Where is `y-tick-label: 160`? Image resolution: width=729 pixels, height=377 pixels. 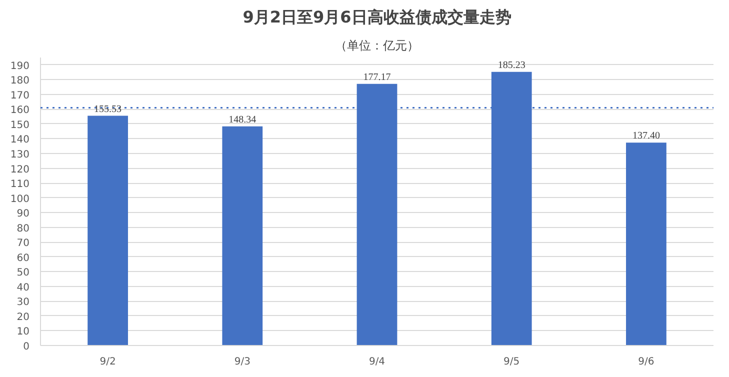 y-tick-label: 160 is located at coordinates (20, 110).